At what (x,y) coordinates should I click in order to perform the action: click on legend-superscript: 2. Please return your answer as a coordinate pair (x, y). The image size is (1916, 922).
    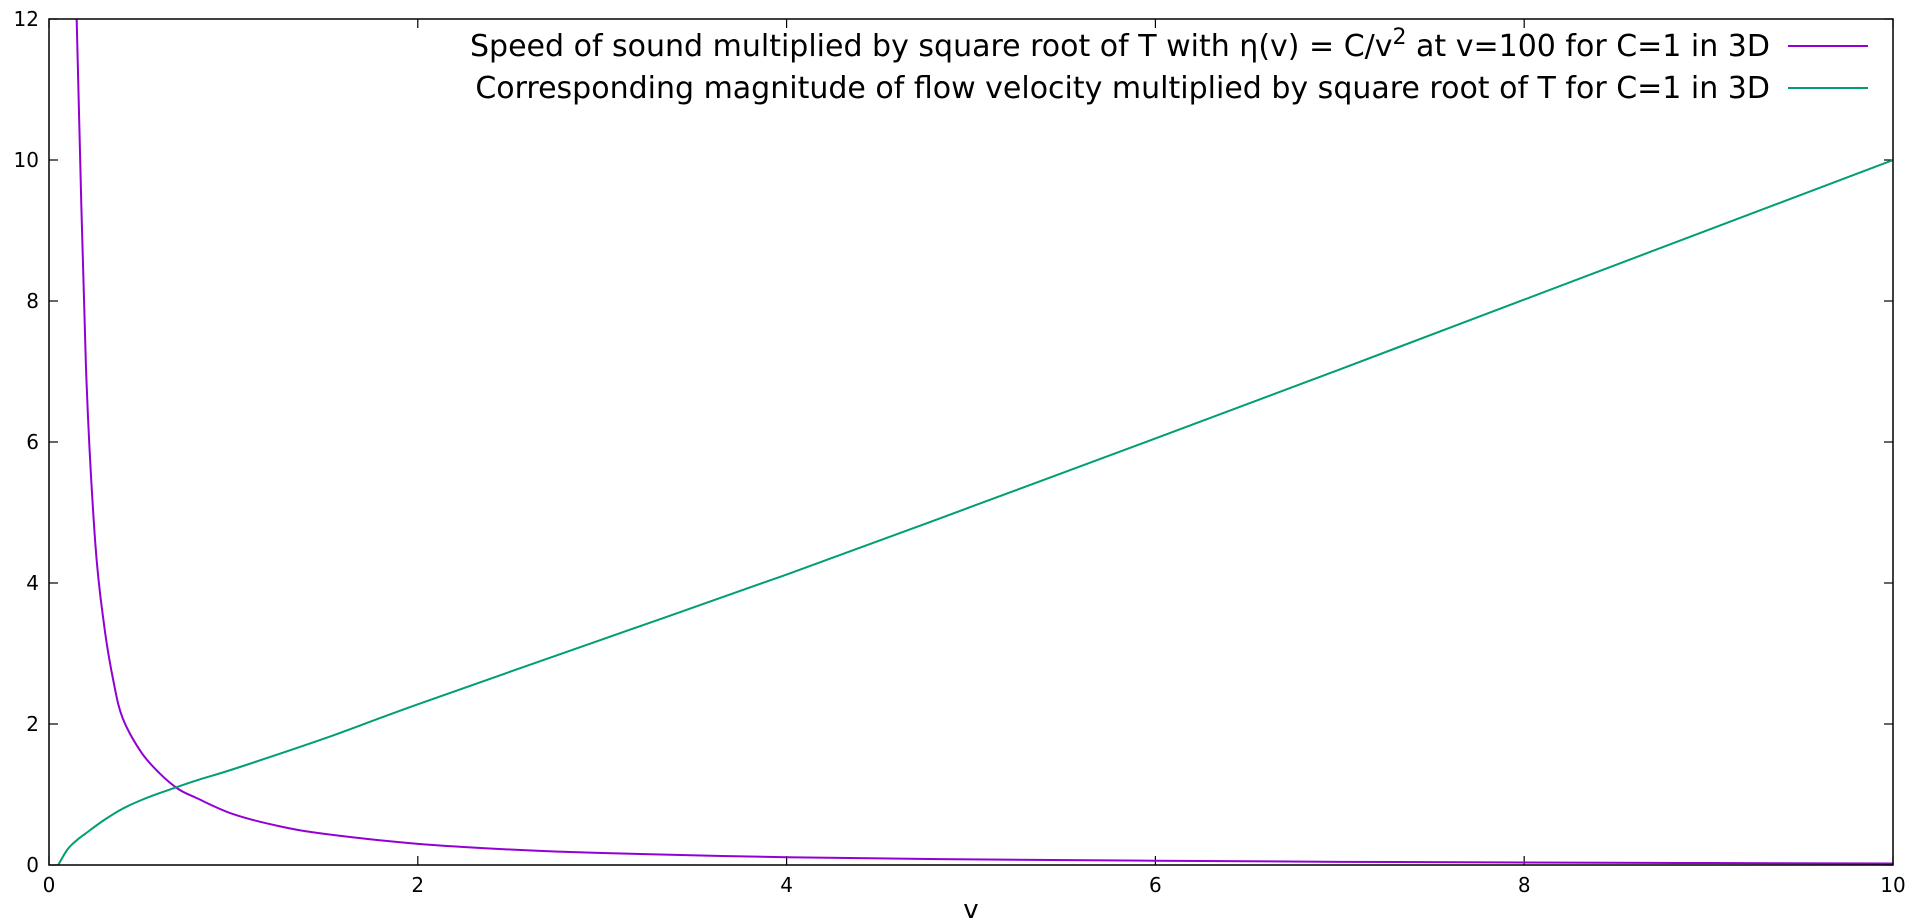
    Looking at the image, I should click on (1400, 37).